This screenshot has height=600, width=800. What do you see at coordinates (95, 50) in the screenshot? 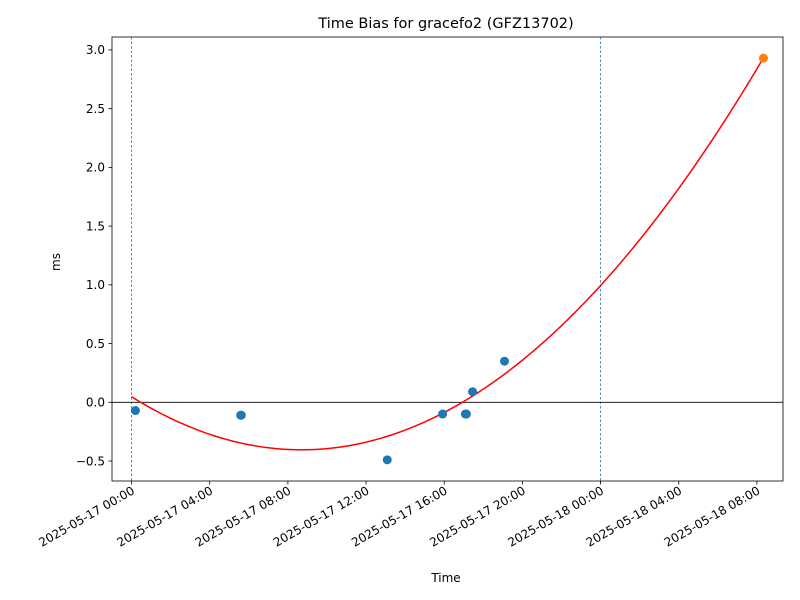
I see `y-tick-label: 3.0` at bounding box center [95, 50].